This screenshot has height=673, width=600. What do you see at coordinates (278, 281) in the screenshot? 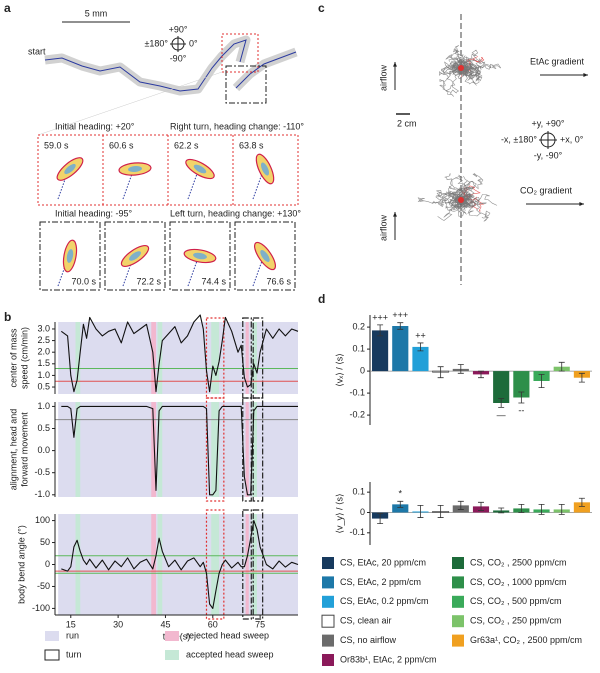
I see `frame-time: 76.6 s` at bounding box center [278, 281].